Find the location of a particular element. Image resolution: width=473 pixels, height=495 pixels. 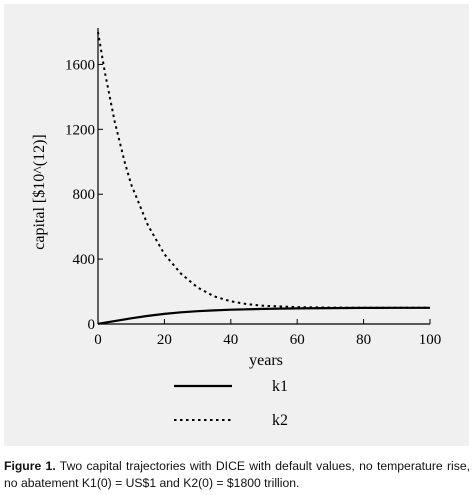

x-tick-label: 20 is located at coordinates (164, 340).